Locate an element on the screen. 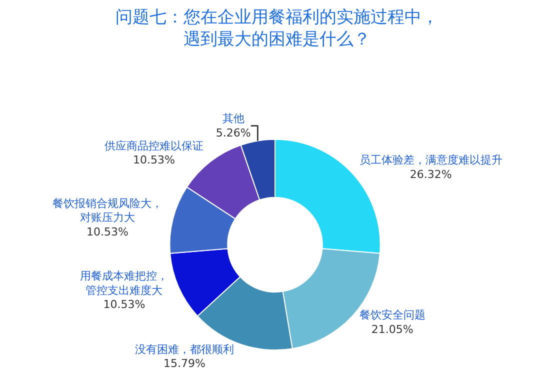 The image size is (554, 375). slice-label: 餐饮安全问题 is located at coordinates (392, 315).